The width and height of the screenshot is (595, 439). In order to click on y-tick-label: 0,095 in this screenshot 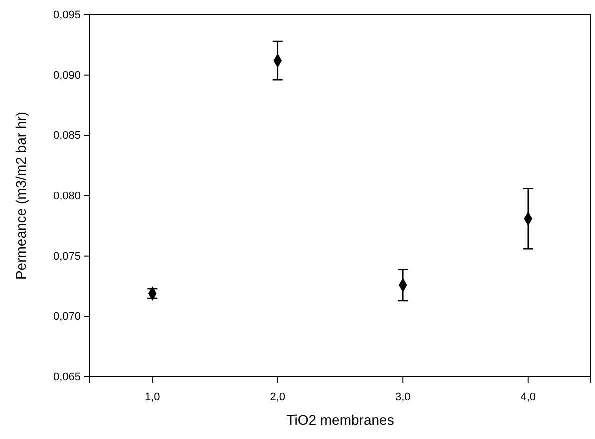, I will do `click(67, 16)`.